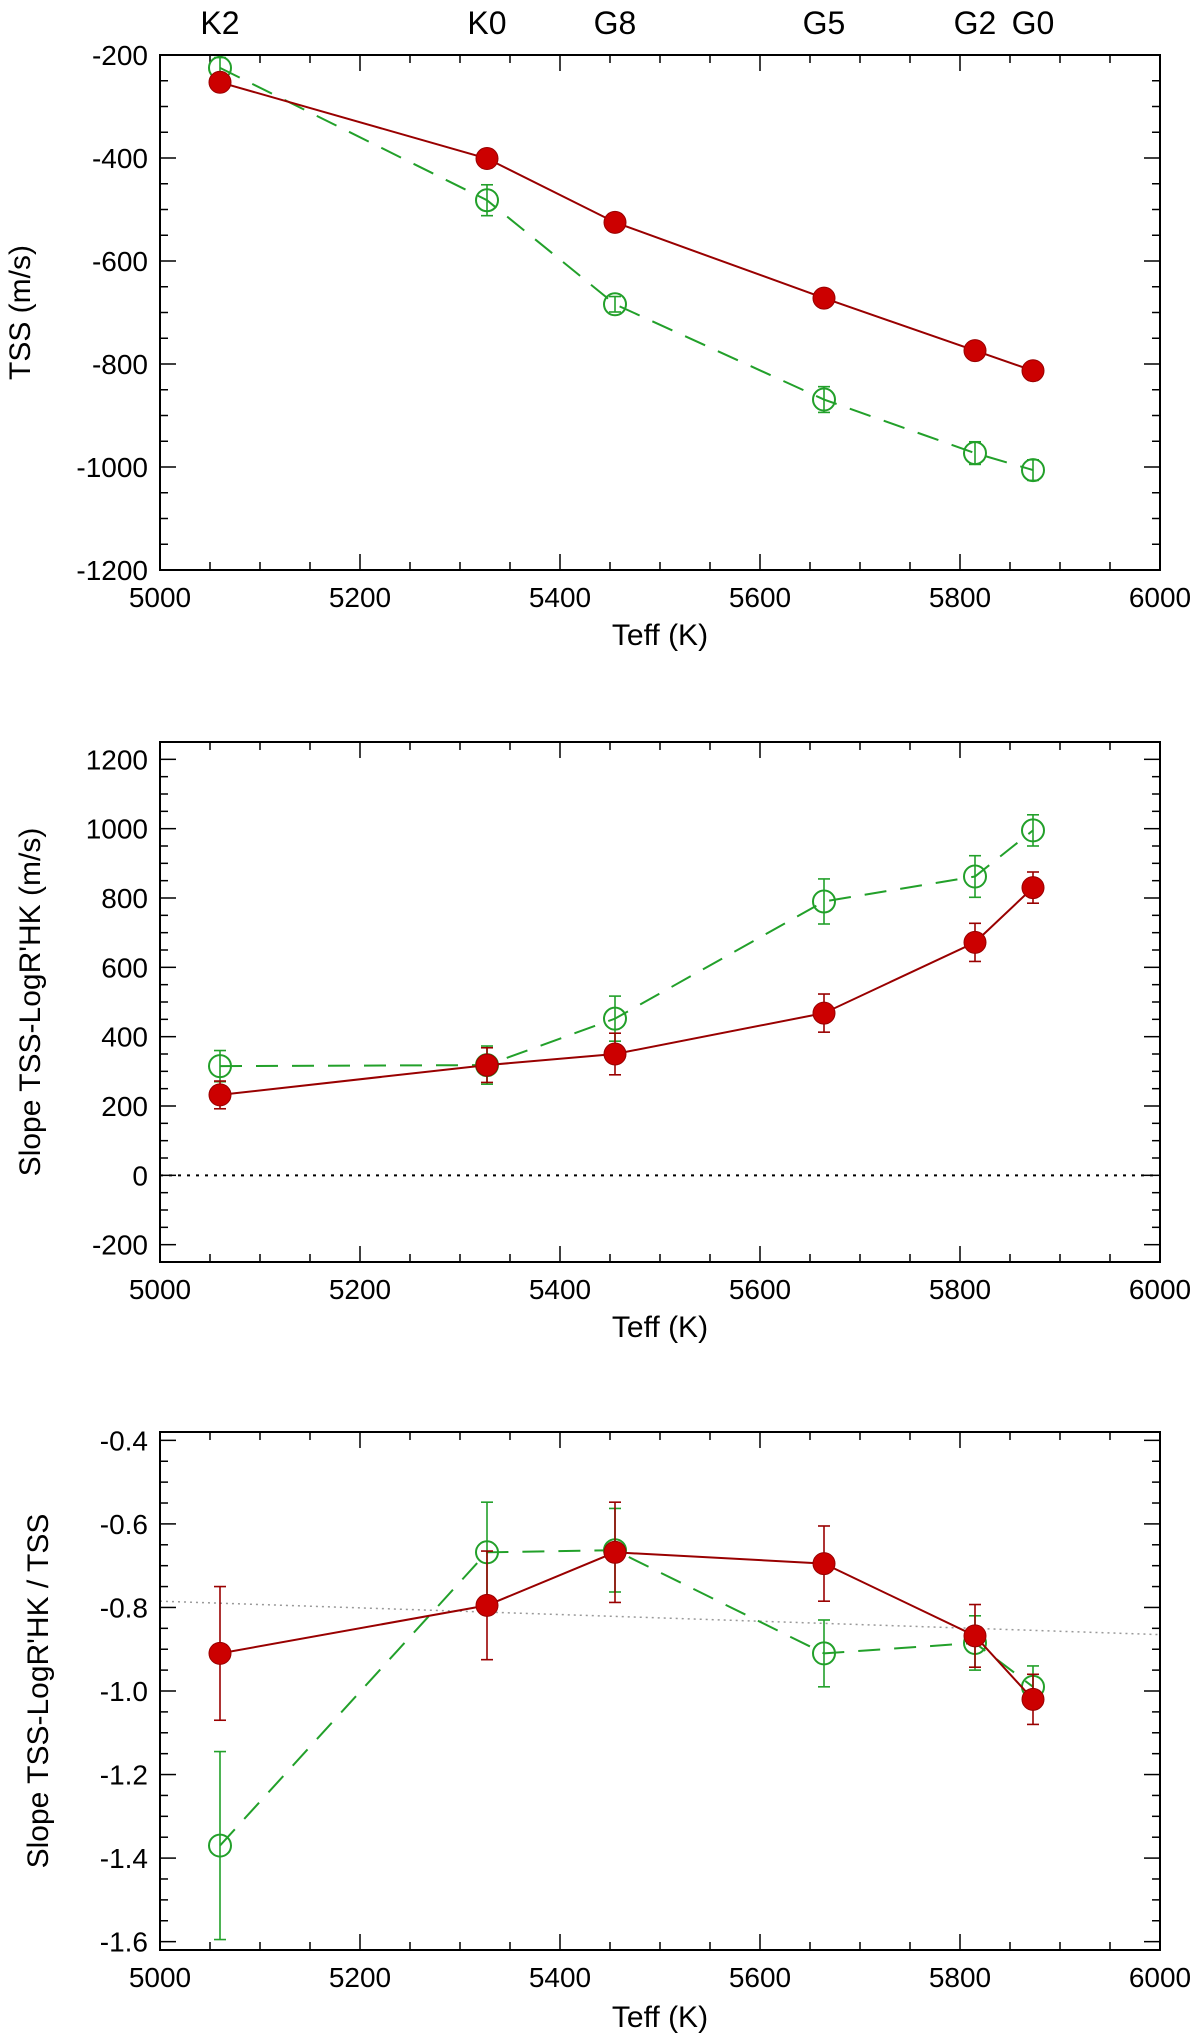 This screenshot has width=1200, height=2039. Describe the element at coordinates (124, 1775) in the screenshot. I see `y-tick-label: -1.2` at that location.